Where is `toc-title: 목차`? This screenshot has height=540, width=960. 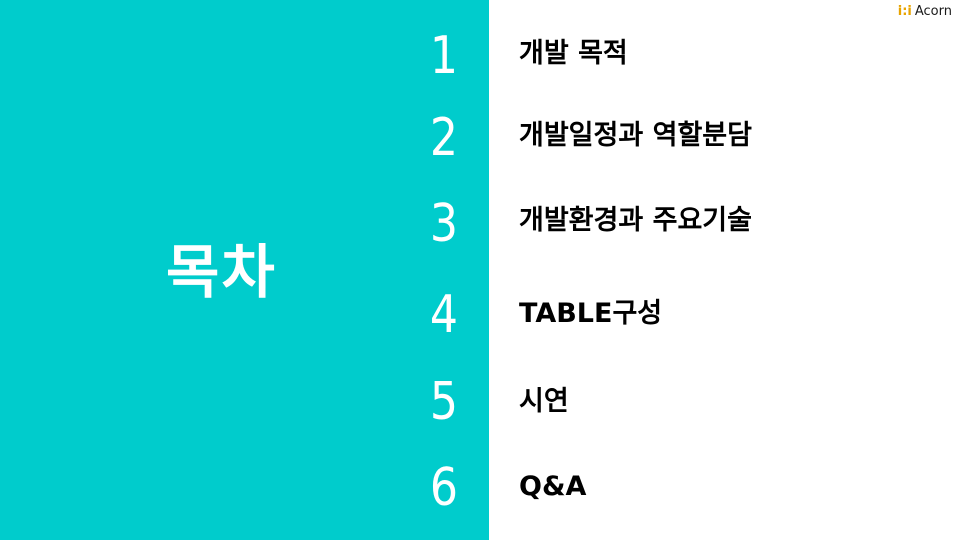 toc-title: 목차 is located at coordinates (221, 272).